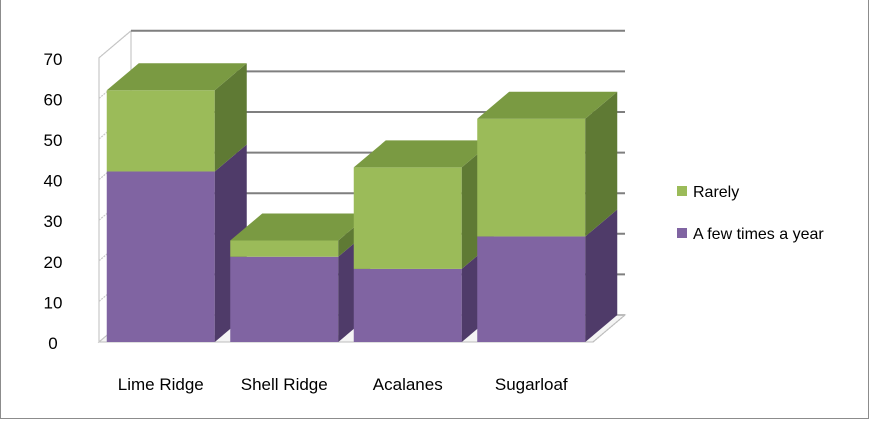  What do you see at coordinates (531, 384) in the screenshot?
I see `x-tick-label: Sugarloaf` at bounding box center [531, 384].